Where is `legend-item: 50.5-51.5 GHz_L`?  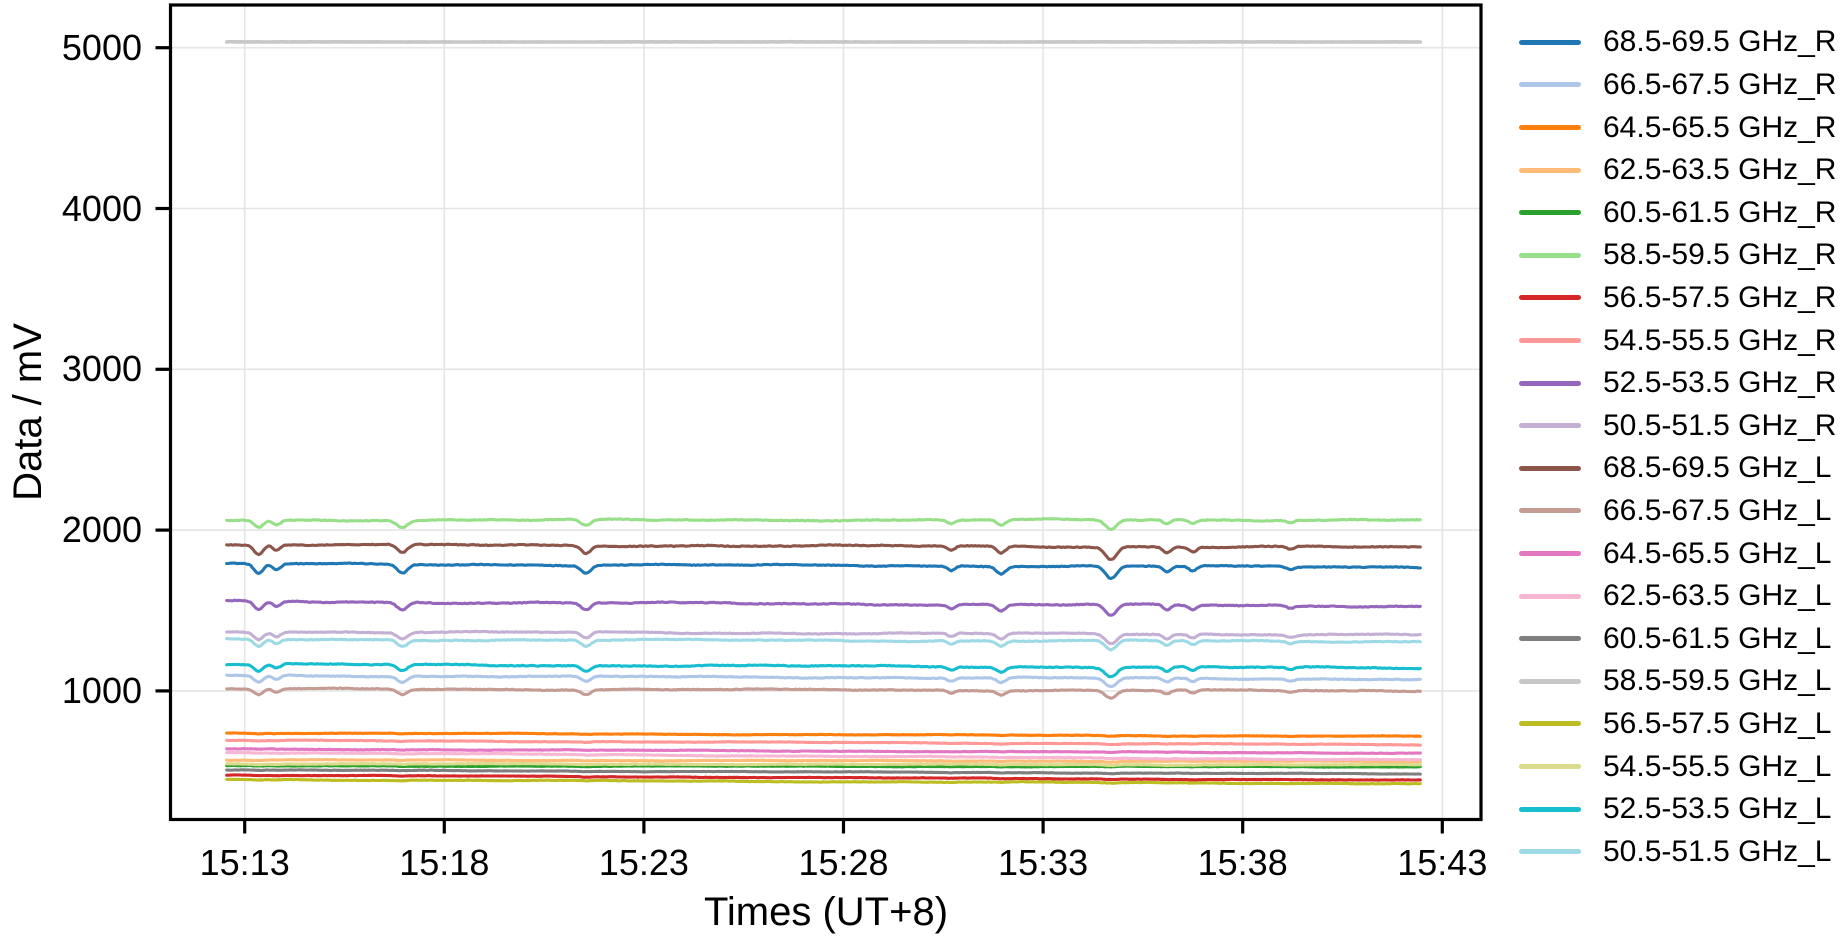 legend-item: 50.5-51.5 GHz_L is located at coordinates (1675, 851).